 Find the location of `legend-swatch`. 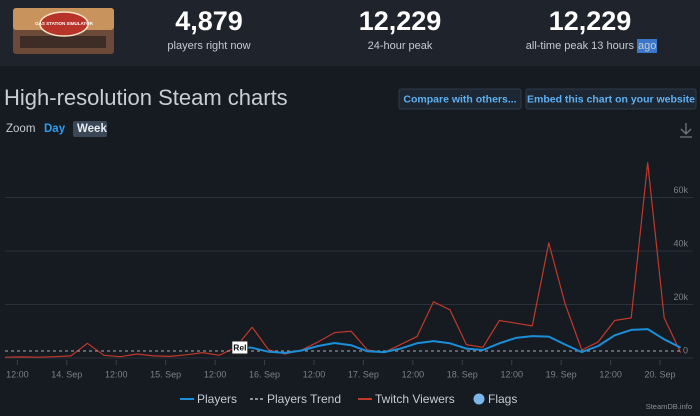

legend-swatch is located at coordinates (479, 399).